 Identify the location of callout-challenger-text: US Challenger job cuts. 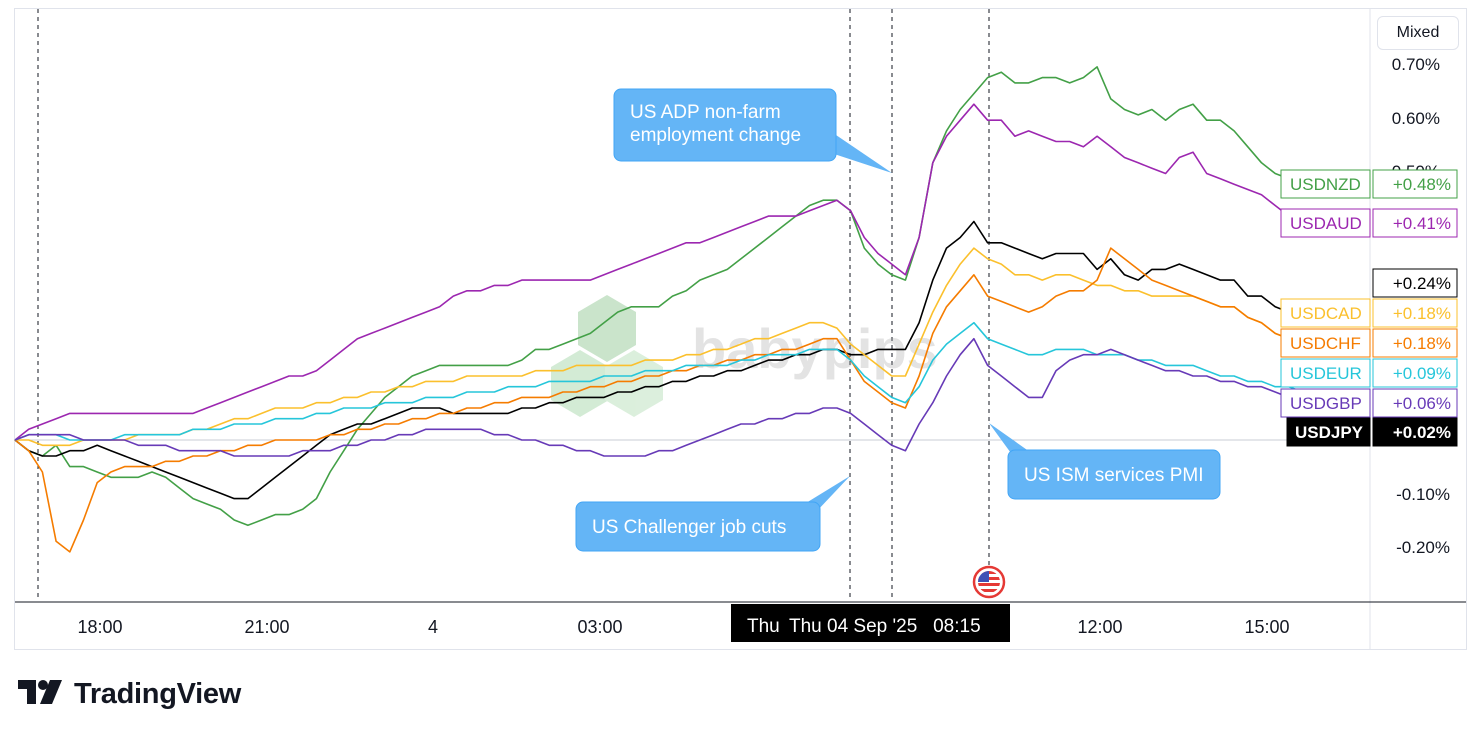
(689, 527).